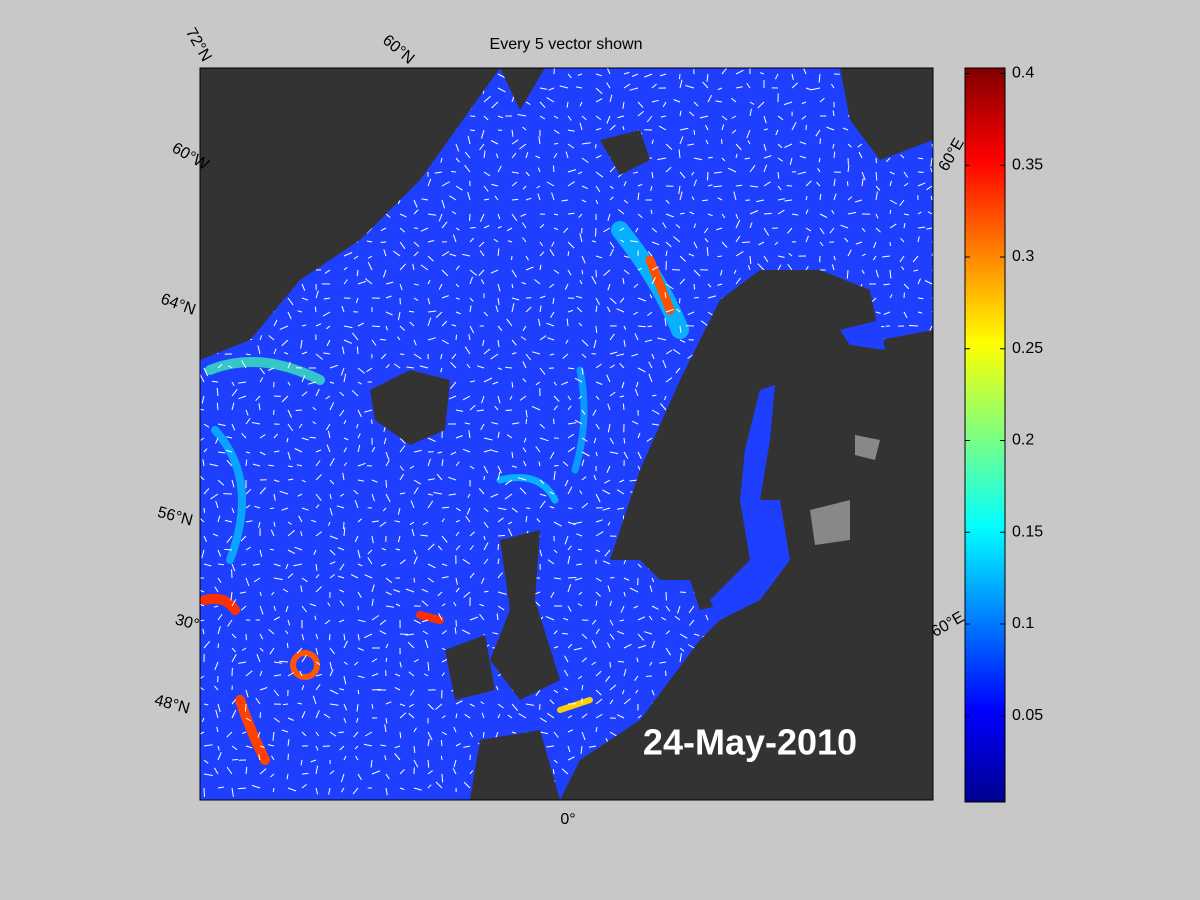  I want to click on inland-seas, so click(797, 470).